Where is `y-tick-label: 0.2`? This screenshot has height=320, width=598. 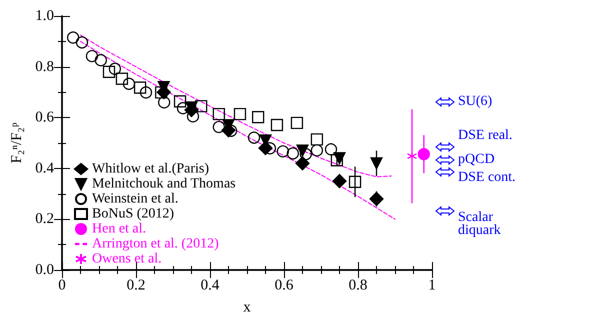
y-tick-label: 0.2 is located at coordinates (44, 219).